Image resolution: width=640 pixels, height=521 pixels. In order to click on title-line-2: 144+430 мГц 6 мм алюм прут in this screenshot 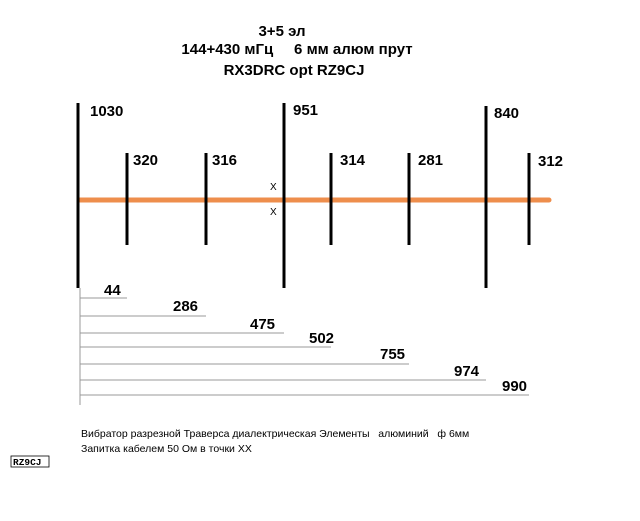, I will do `click(296, 49)`.